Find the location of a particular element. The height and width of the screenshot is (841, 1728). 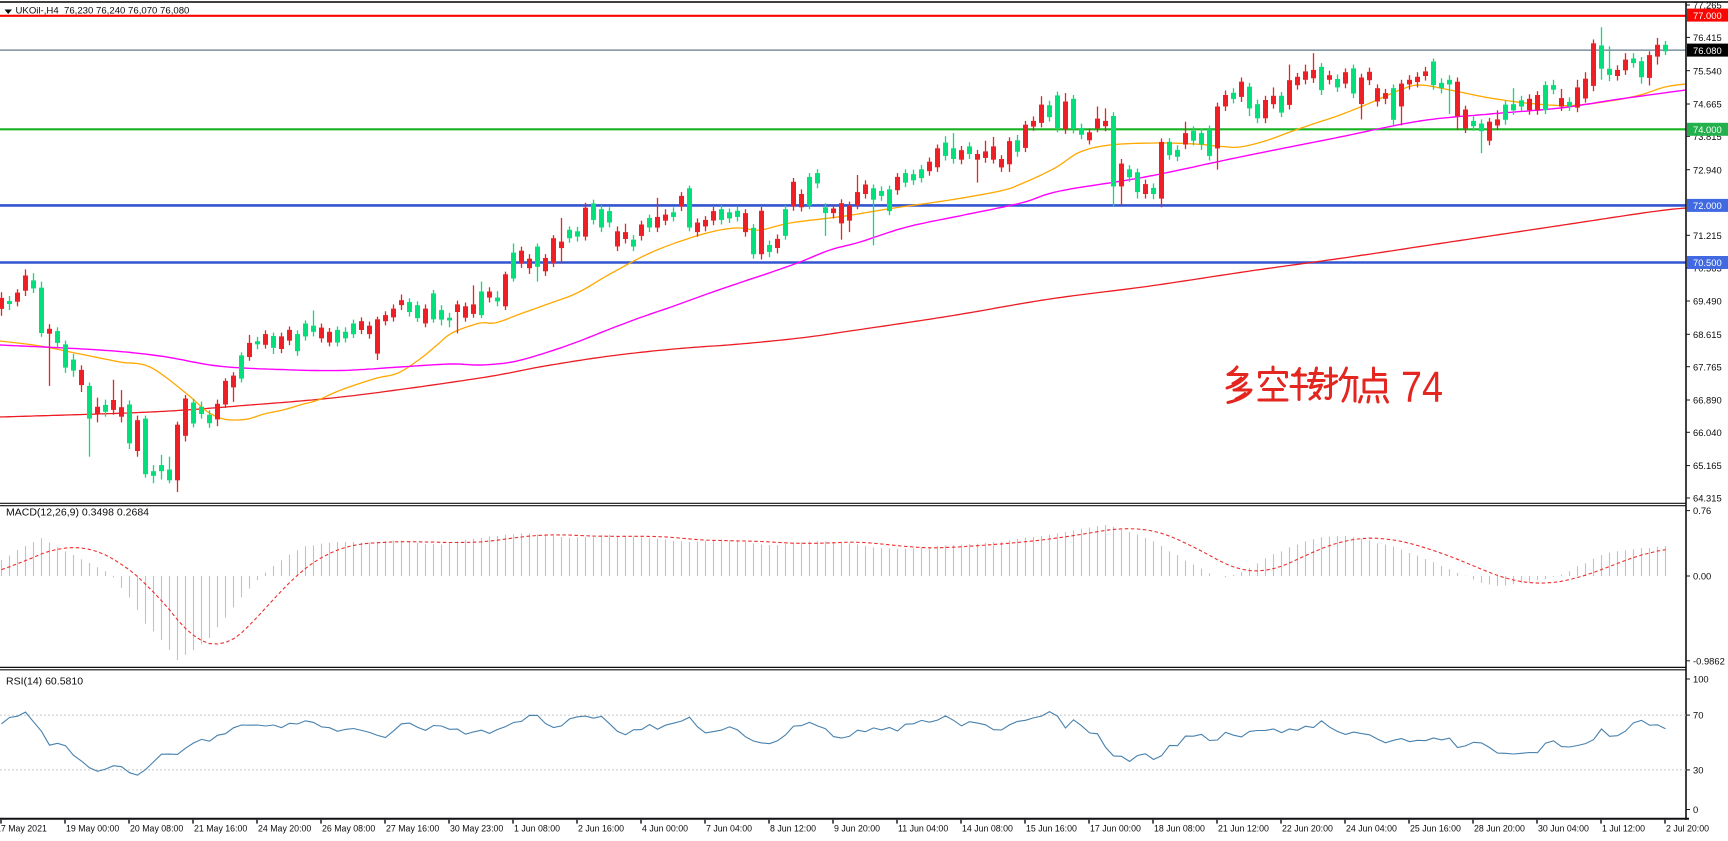

svg-text: 0.00 is located at coordinates (1702, 576).